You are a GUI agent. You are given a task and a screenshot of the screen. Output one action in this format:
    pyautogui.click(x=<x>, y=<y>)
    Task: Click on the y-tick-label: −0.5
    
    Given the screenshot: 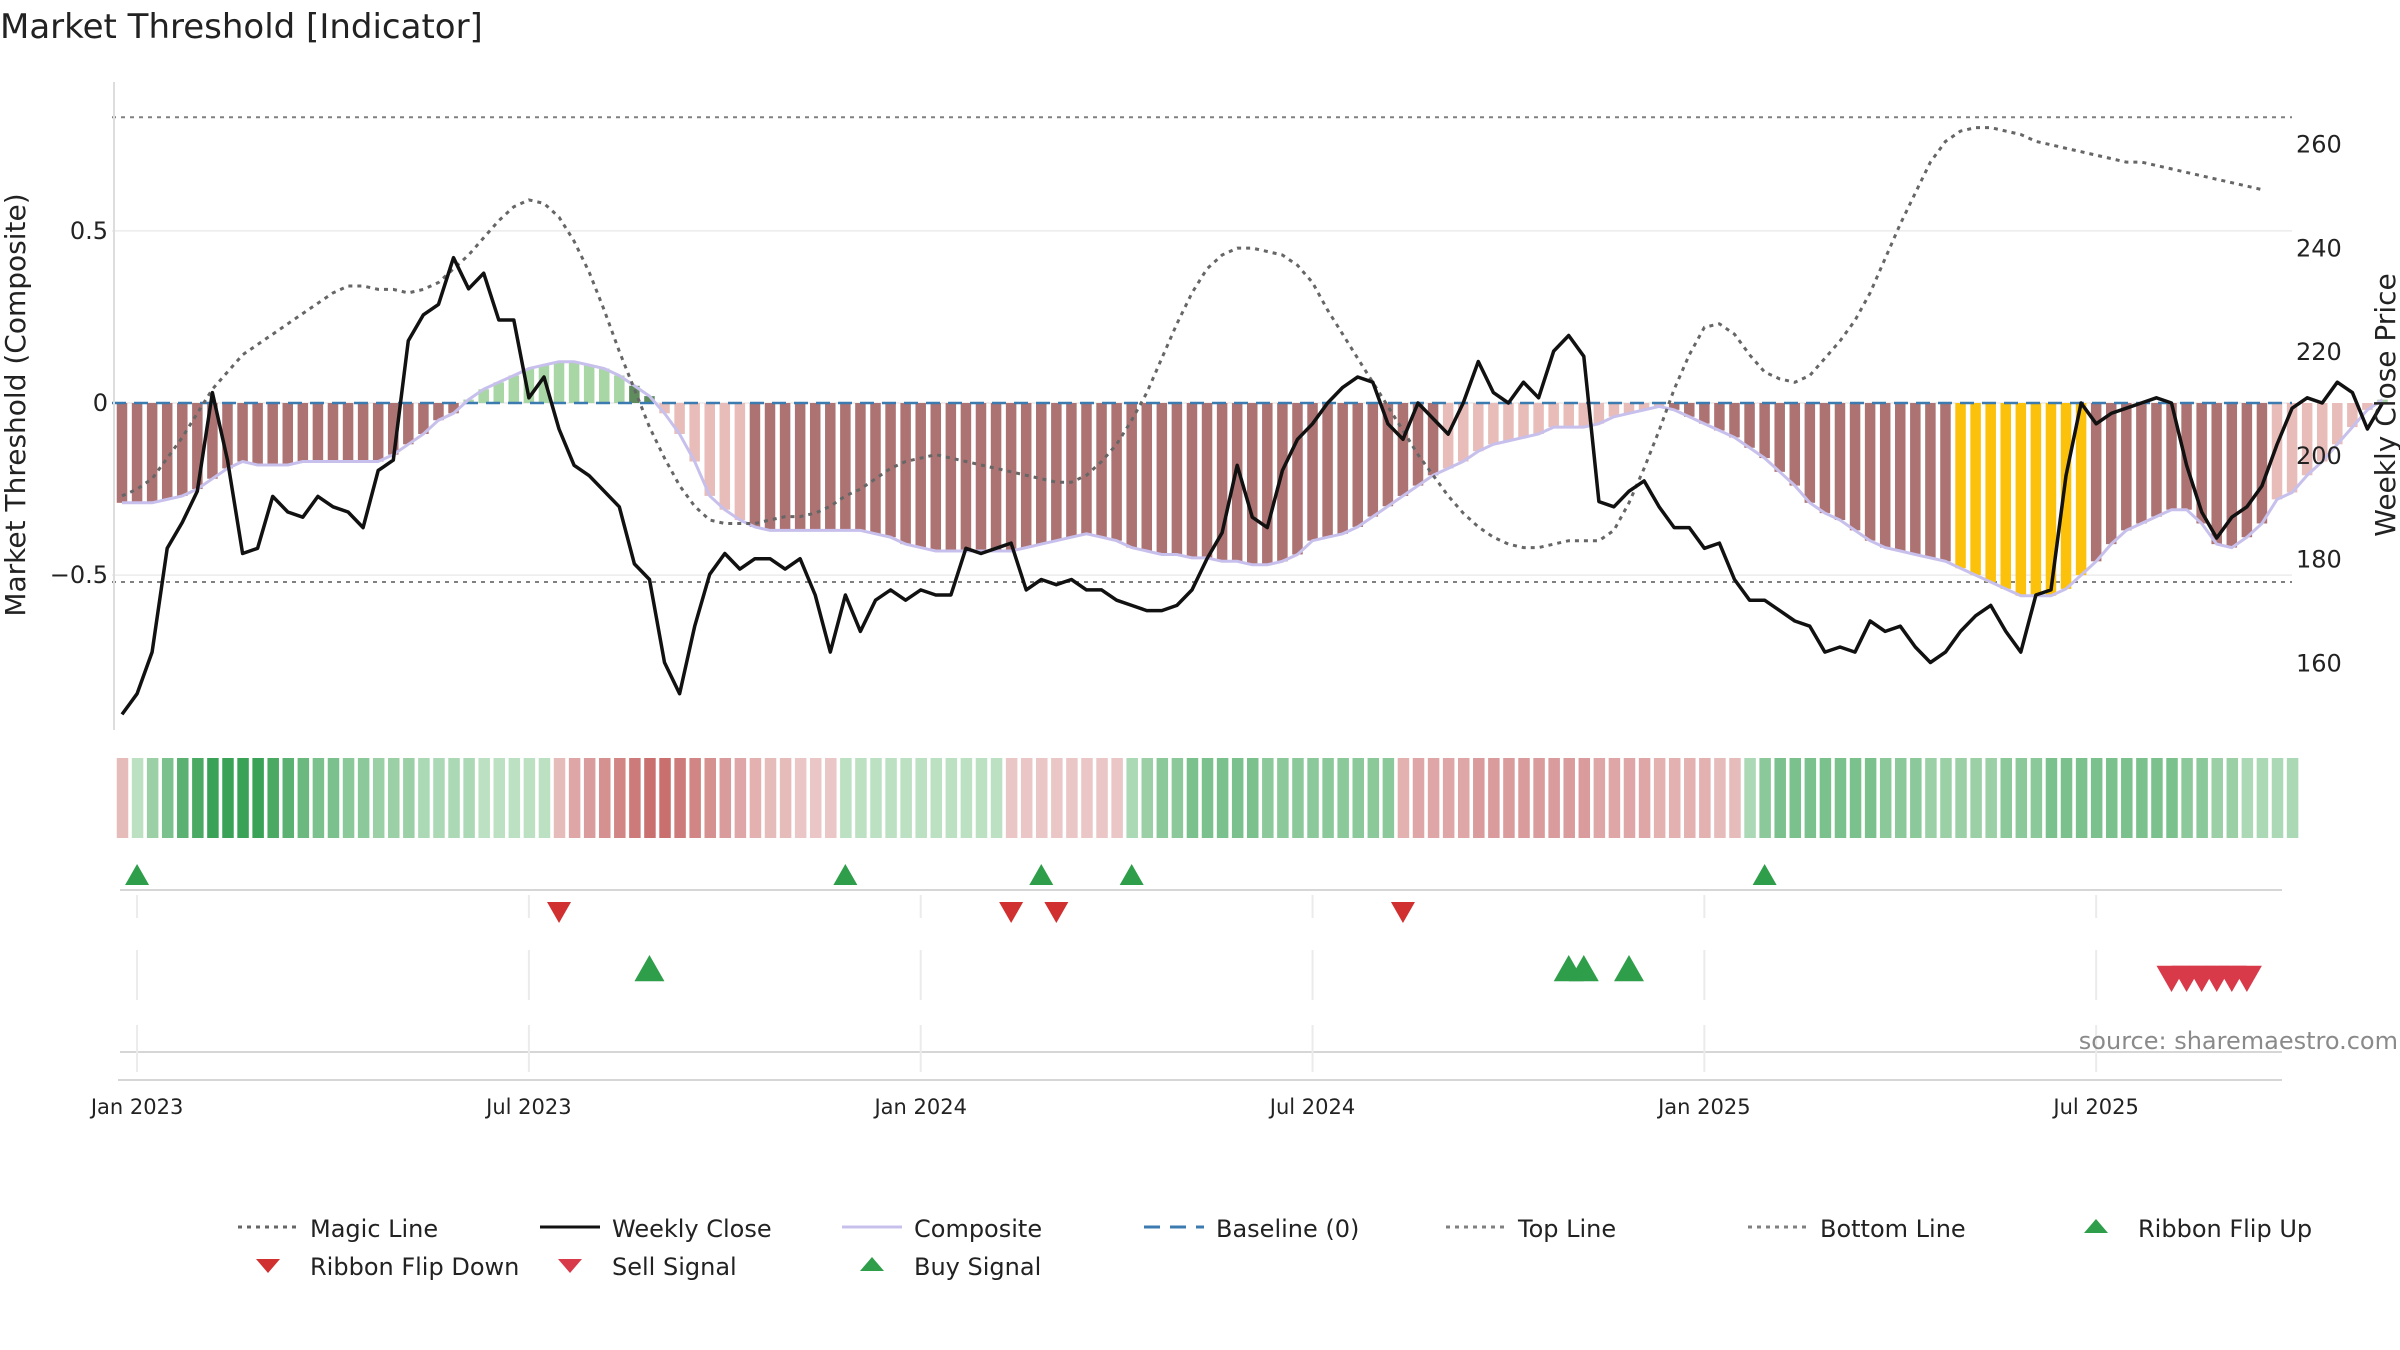 What is the action you would take?
    pyautogui.click(x=79, y=575)
    